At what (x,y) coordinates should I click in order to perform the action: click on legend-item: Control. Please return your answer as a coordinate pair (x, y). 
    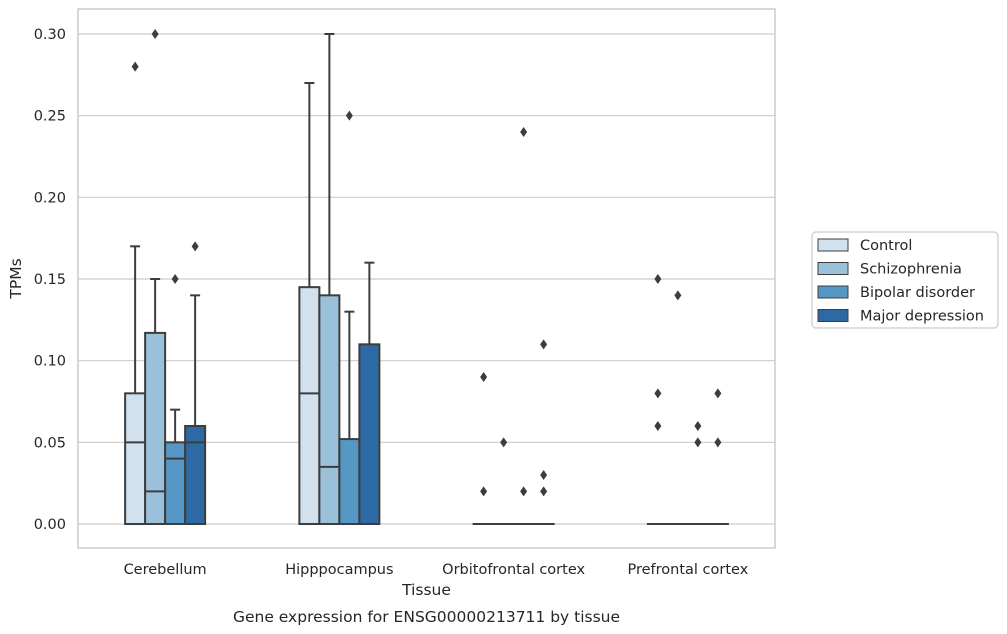
    Looking at the image, I should click on (864, 246).